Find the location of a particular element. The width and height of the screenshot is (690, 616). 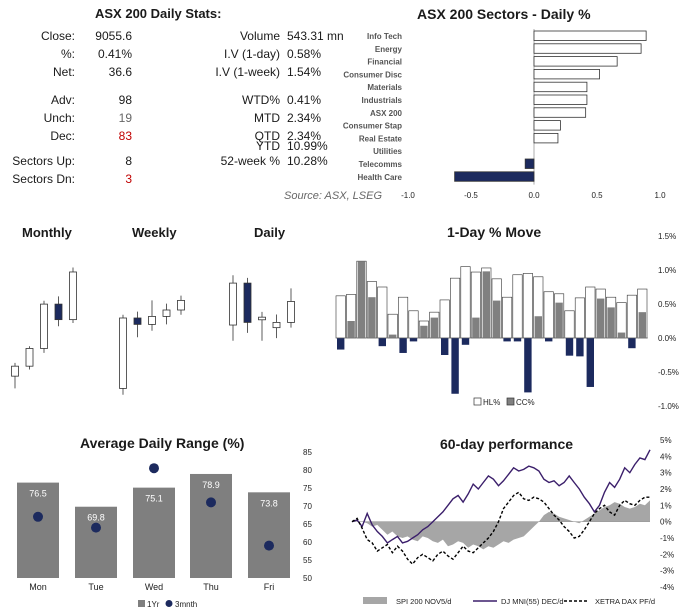

perf-ytick: -1% is located at coordinates (667, 538).